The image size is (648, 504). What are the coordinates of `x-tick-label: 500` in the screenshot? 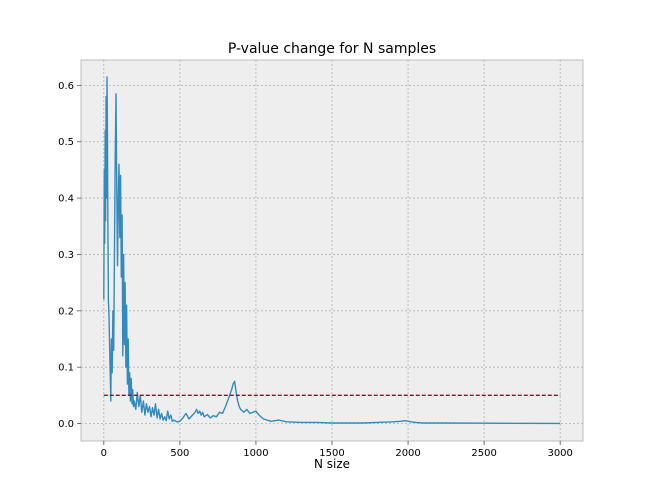 It's located at (179, 453).